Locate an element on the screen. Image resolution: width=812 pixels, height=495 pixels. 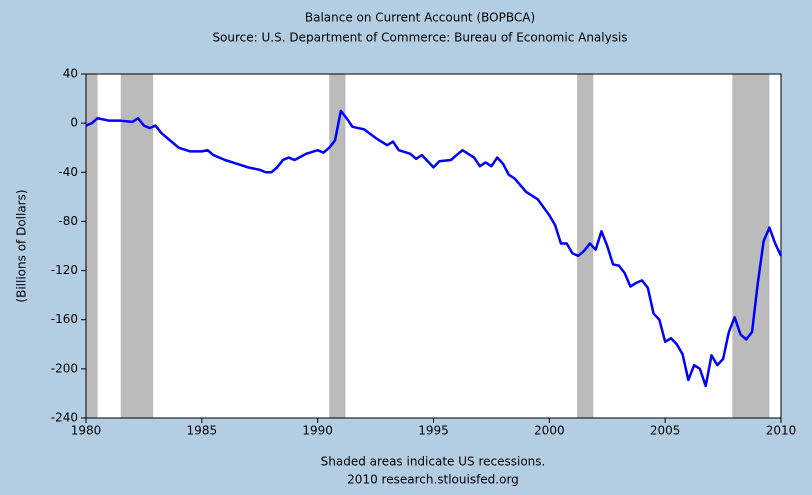
y-tick-label: 0 is located at coordinates (74, 123).